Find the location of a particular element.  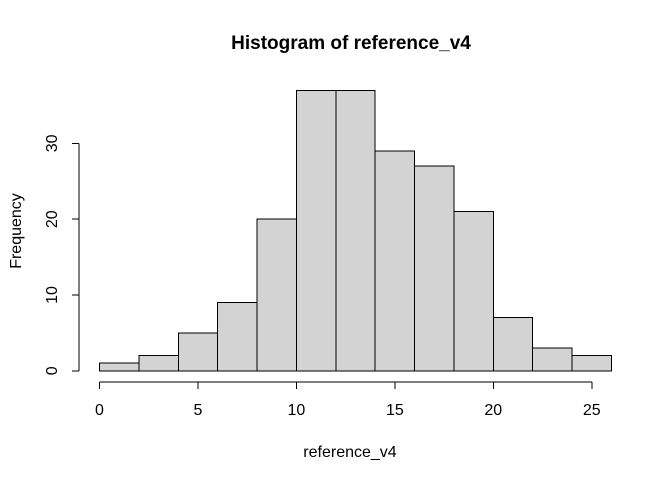

chart-title: Histogram of reference_v4 is located at coordinates (351, 43).